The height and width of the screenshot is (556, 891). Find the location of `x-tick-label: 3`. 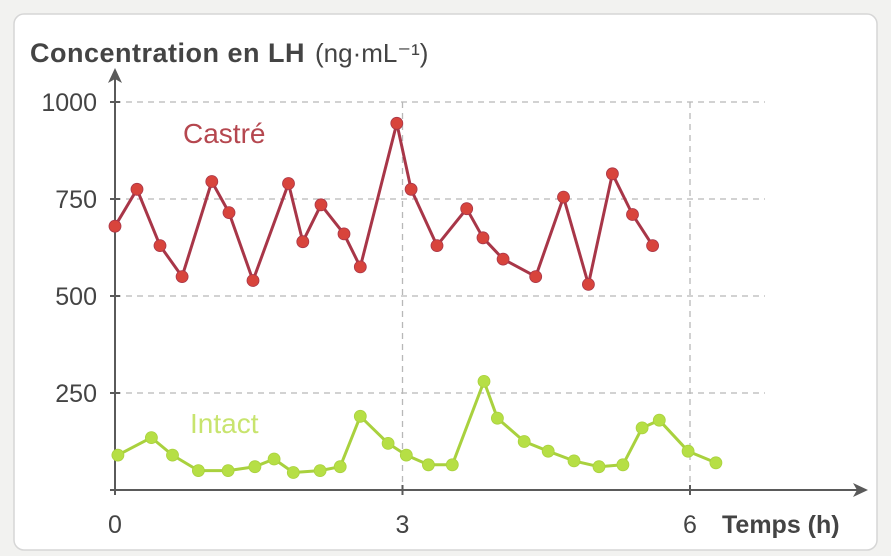

x-tick-label: 3 is located at coordinates (403, 525).